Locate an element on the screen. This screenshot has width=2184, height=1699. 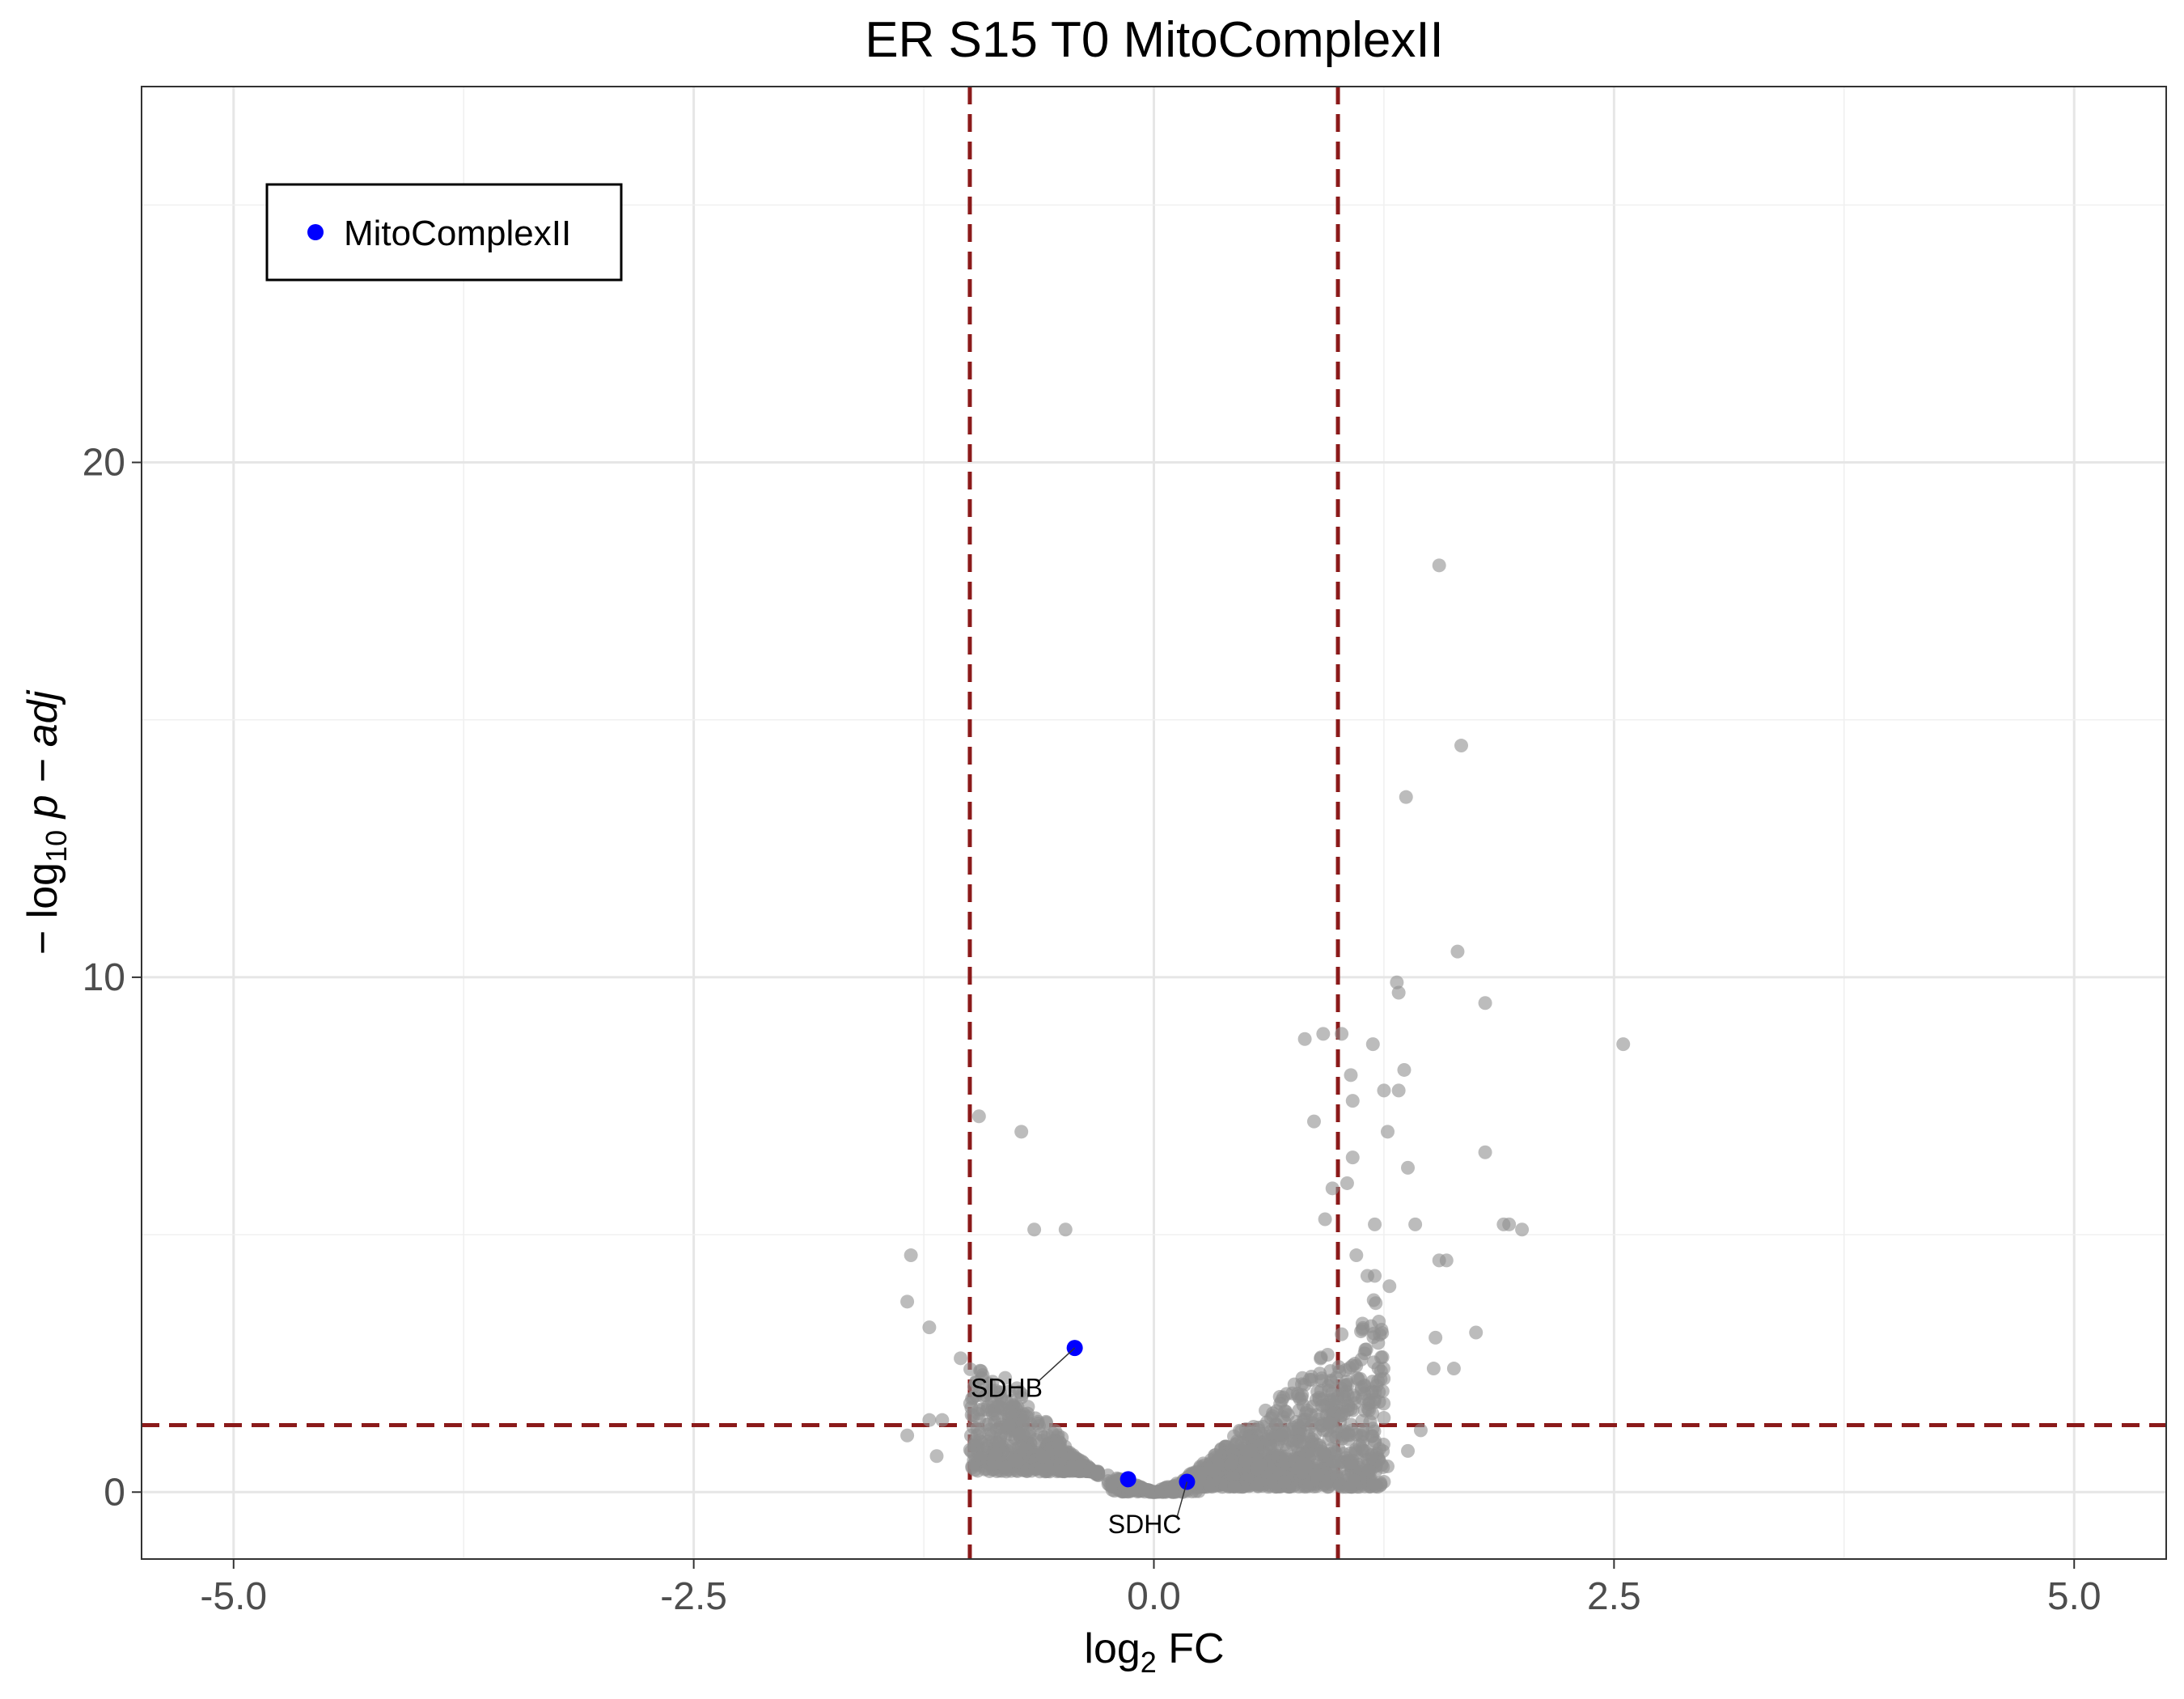
y-tick-label: 0 is located at coordinates (114, 1492).